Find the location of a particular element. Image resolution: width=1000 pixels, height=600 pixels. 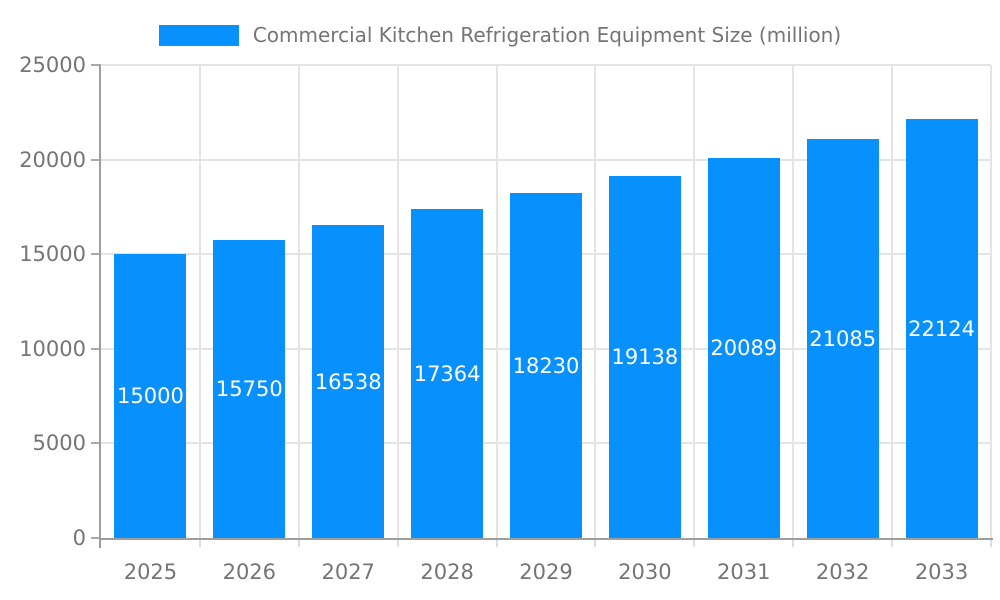

y-axis-line is located at coordinates (100, 306).